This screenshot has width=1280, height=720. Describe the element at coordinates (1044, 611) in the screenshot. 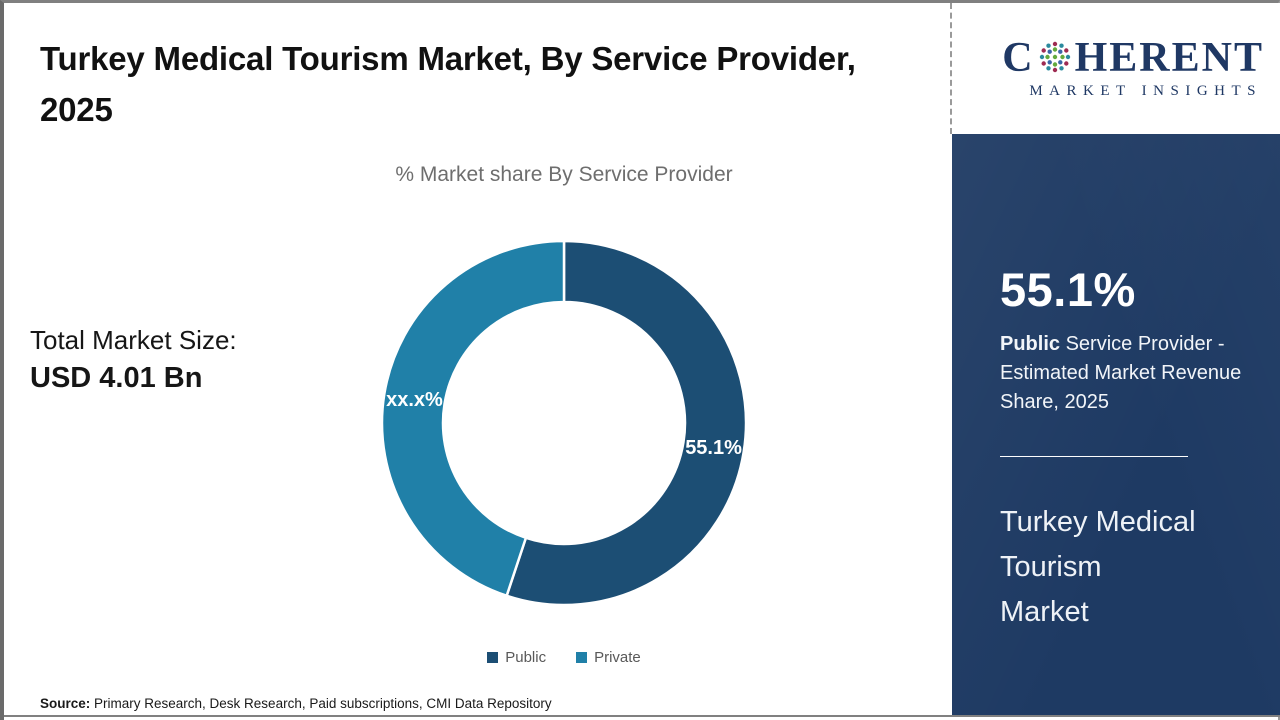

I see `report-title-line3: Market` at that location.